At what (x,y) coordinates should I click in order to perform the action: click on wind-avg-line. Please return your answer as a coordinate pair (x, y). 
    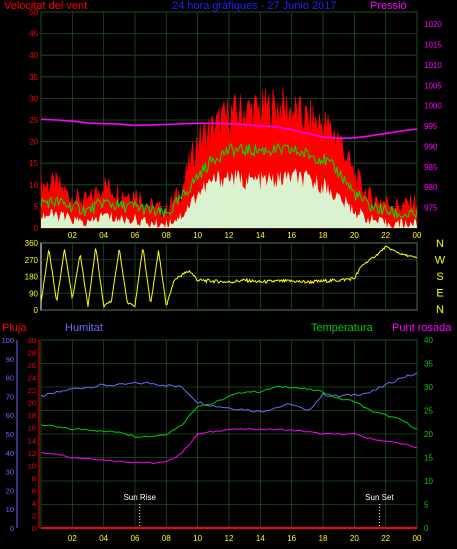
    Looking at the image, I should click on (229, 180).